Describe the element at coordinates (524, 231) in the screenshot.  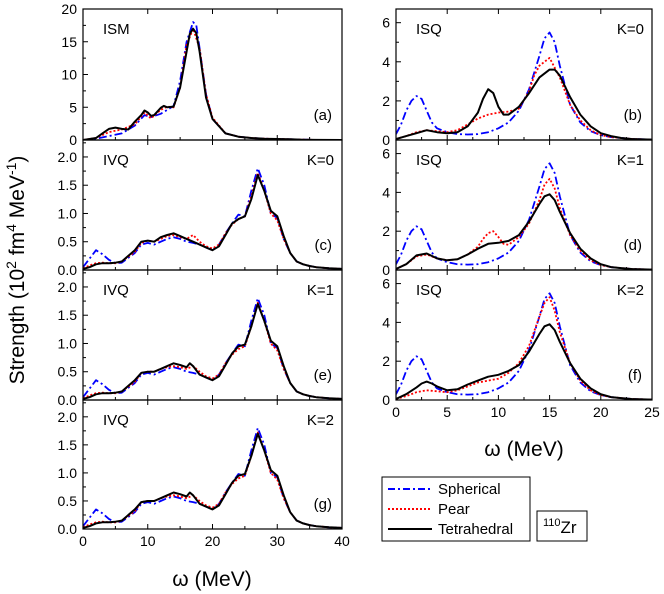
I see `series-line-tetrahedral-d` at that location.